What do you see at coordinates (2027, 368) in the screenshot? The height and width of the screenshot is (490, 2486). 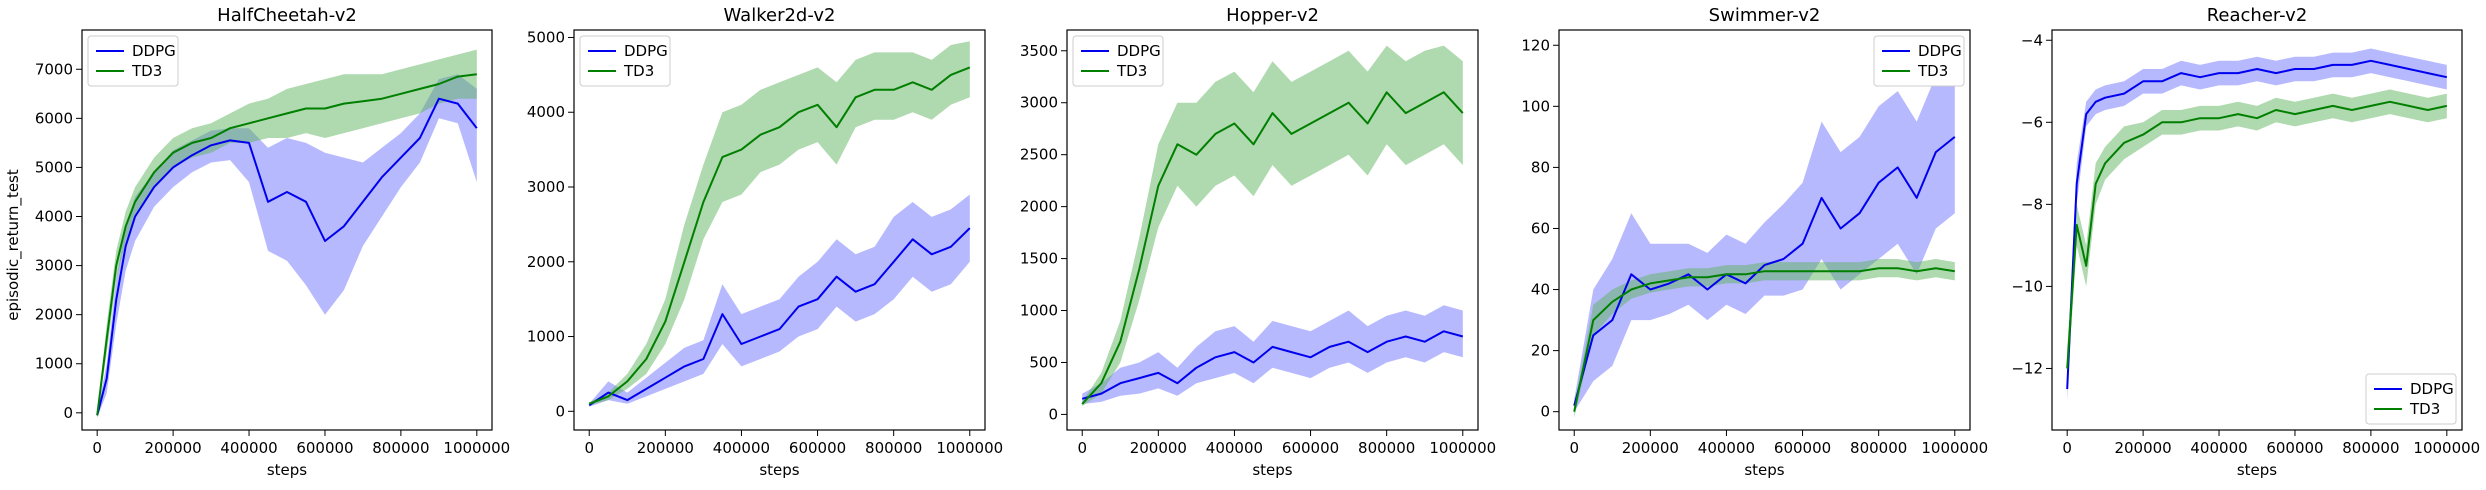 I see `y-tick-label: −12` at bounding box center [2027, 368].